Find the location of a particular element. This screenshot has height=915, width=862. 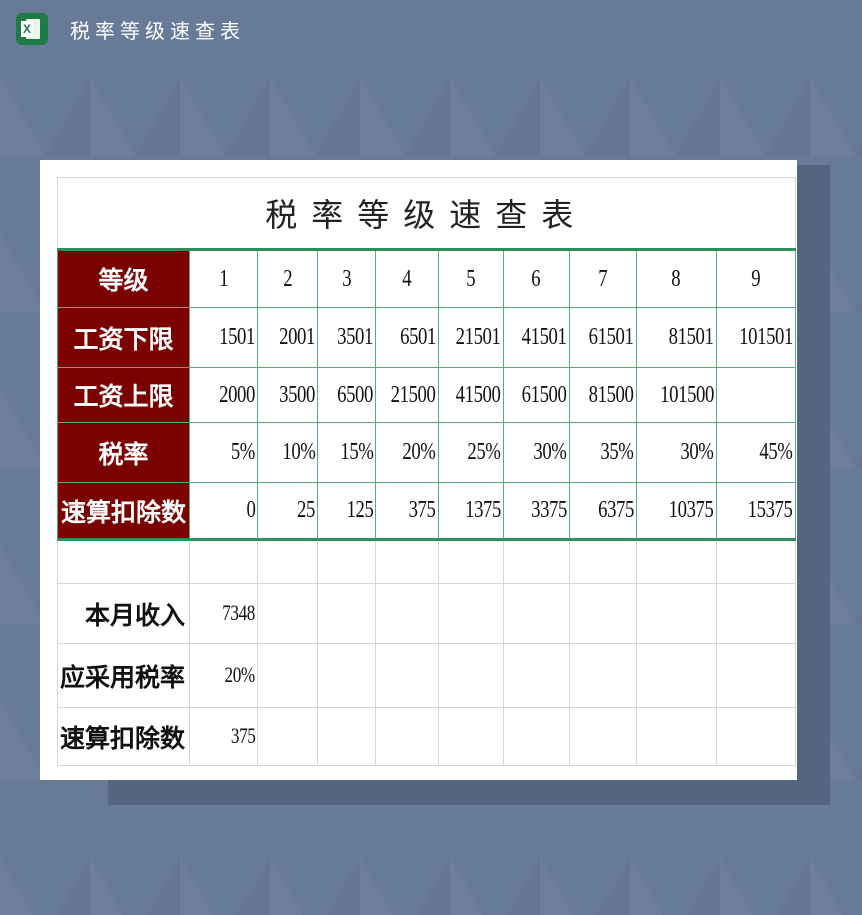

table-cell: 5% is located at coordinates (224, 452).